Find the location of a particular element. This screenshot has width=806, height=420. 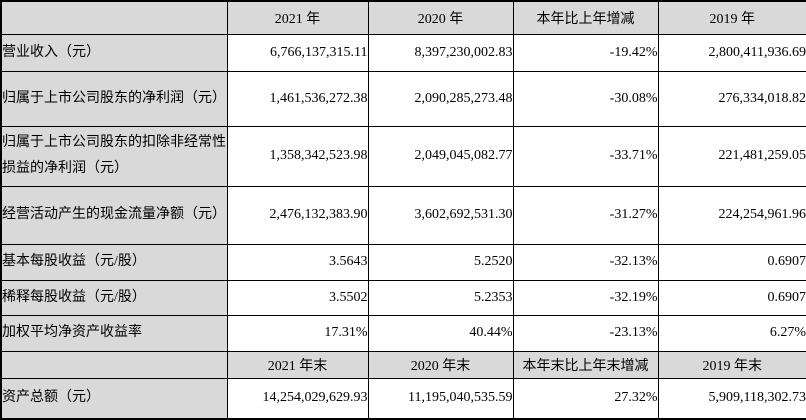

cell-yoy: -33.71% is located at coordinates (585, 156).